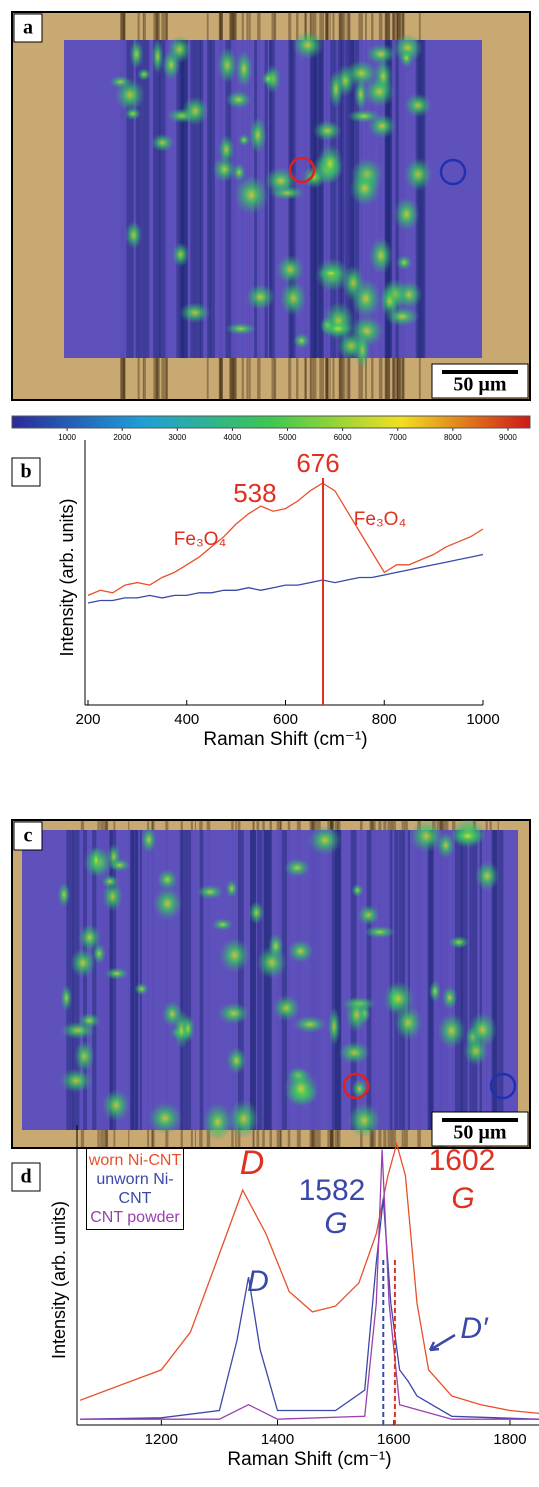 The image size is (539, 1487). Describe the element at coordinates (28, 836) in the screenshot. I see `panel-label: c` at that location.